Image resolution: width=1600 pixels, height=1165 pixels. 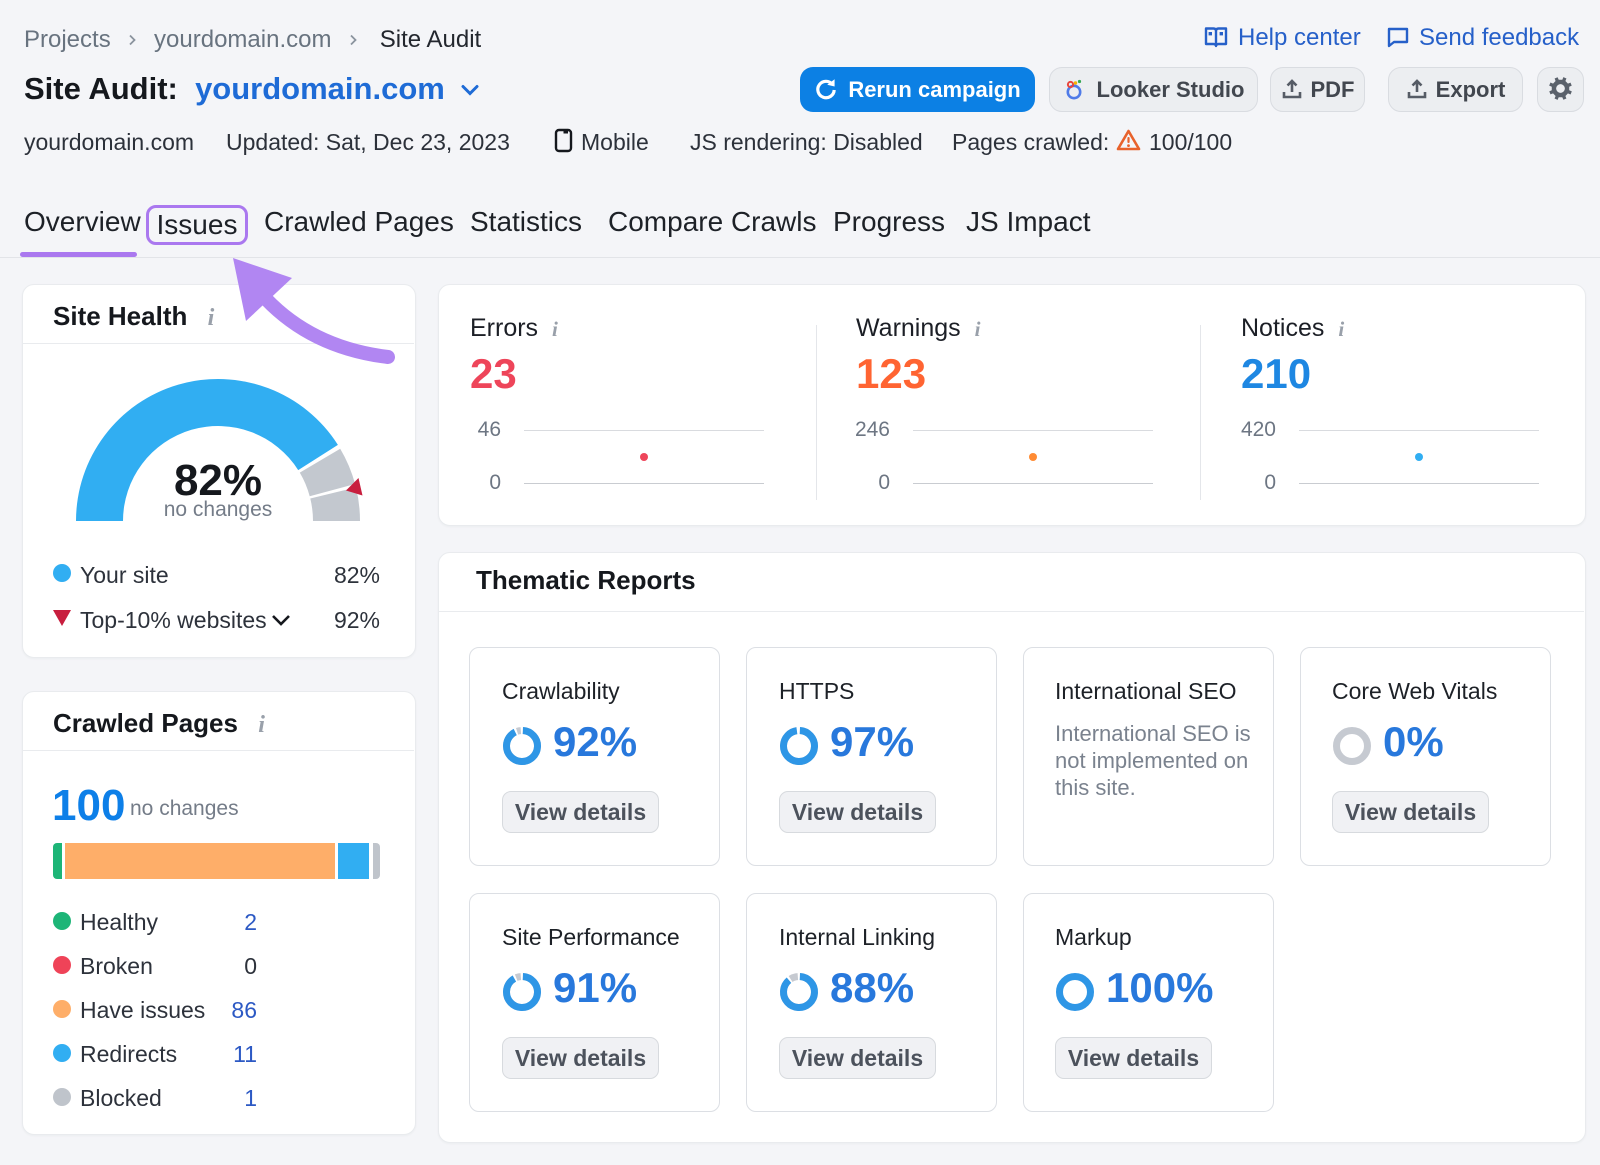 What do you see at coordinates (218, 480) in the screenshot?
I see `svg-text: 82%` at bounding box center [218, 480].